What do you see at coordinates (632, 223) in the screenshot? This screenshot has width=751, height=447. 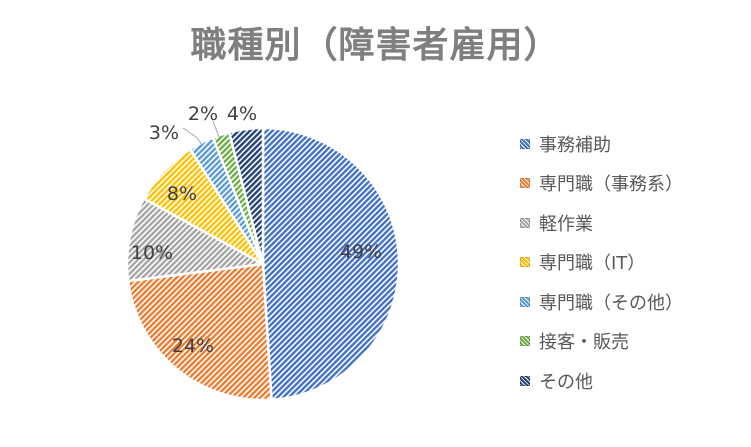 I see `legend-item: 軽作業` at bounding box center [632, 223].